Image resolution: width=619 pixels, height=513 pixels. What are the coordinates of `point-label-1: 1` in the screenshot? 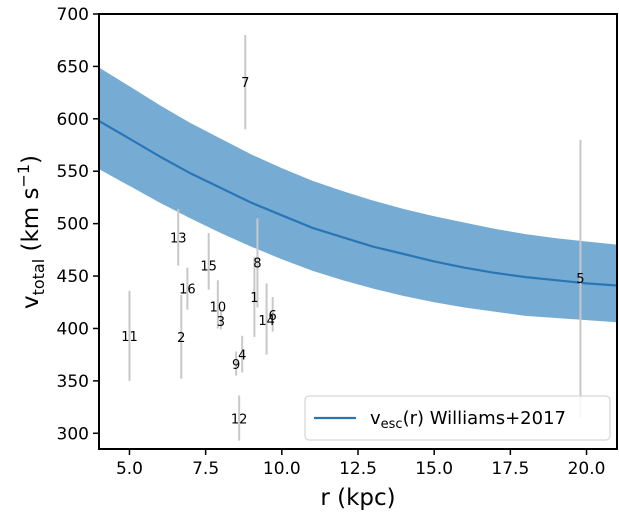 It's located at (254, 298).